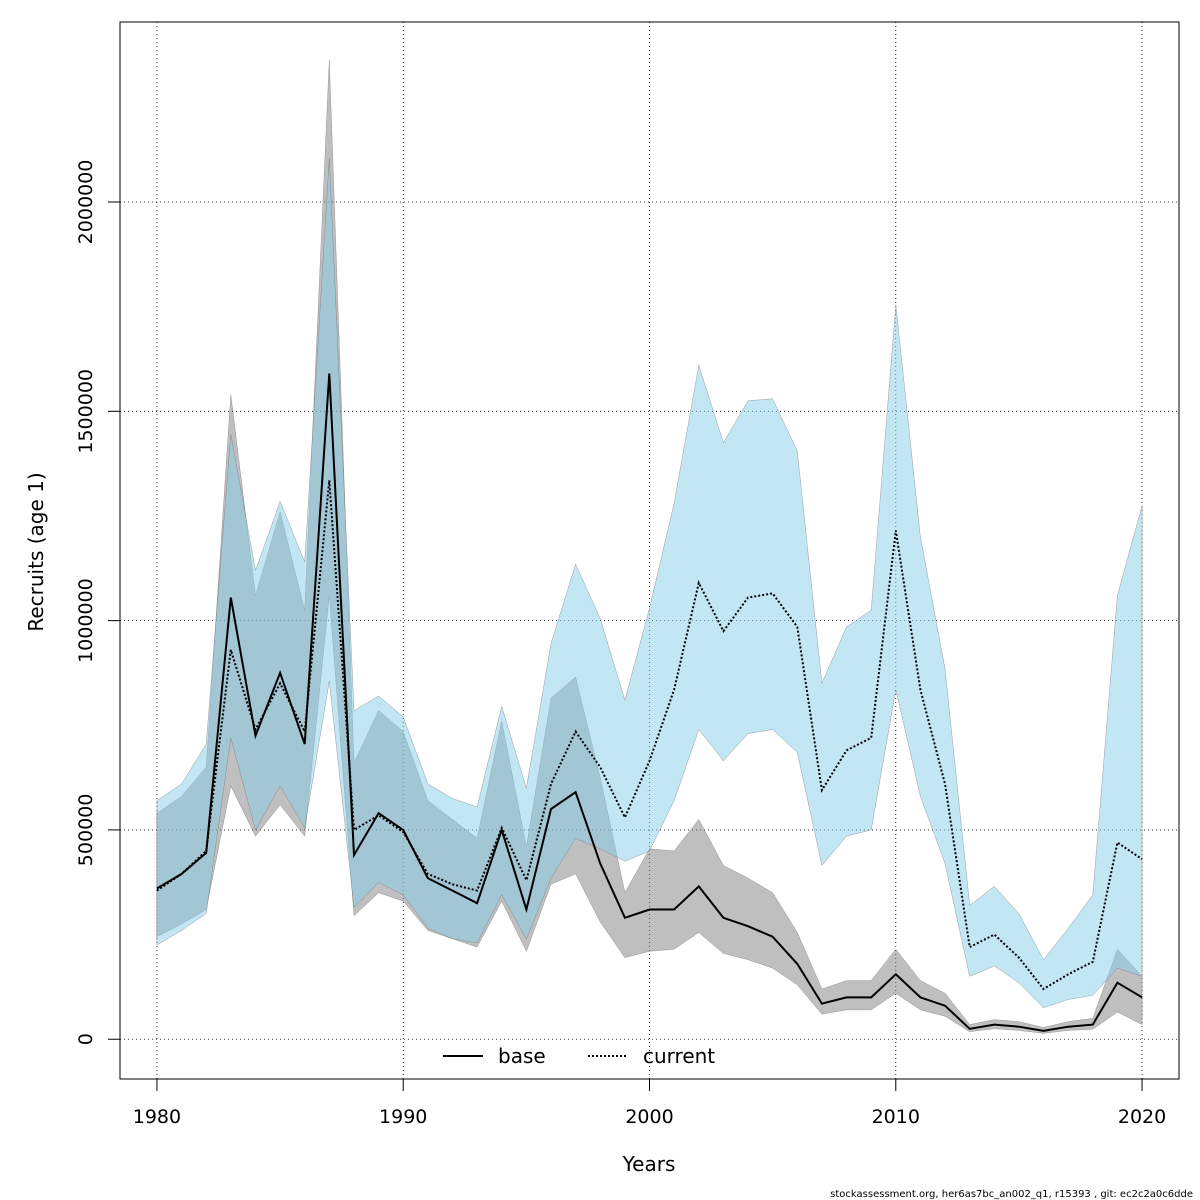  What do you see at coordinates (86, 830) in the screenshot?
I see `y-tick-label: 500000` at bounding box center [86, 830].